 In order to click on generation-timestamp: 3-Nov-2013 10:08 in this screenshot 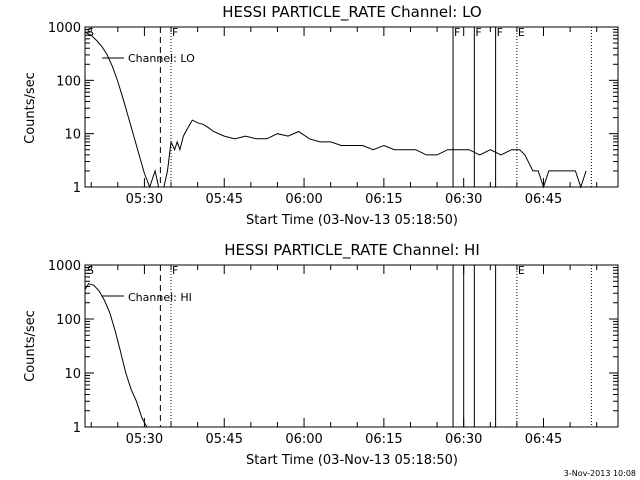, I will do `click(599, 473)`.